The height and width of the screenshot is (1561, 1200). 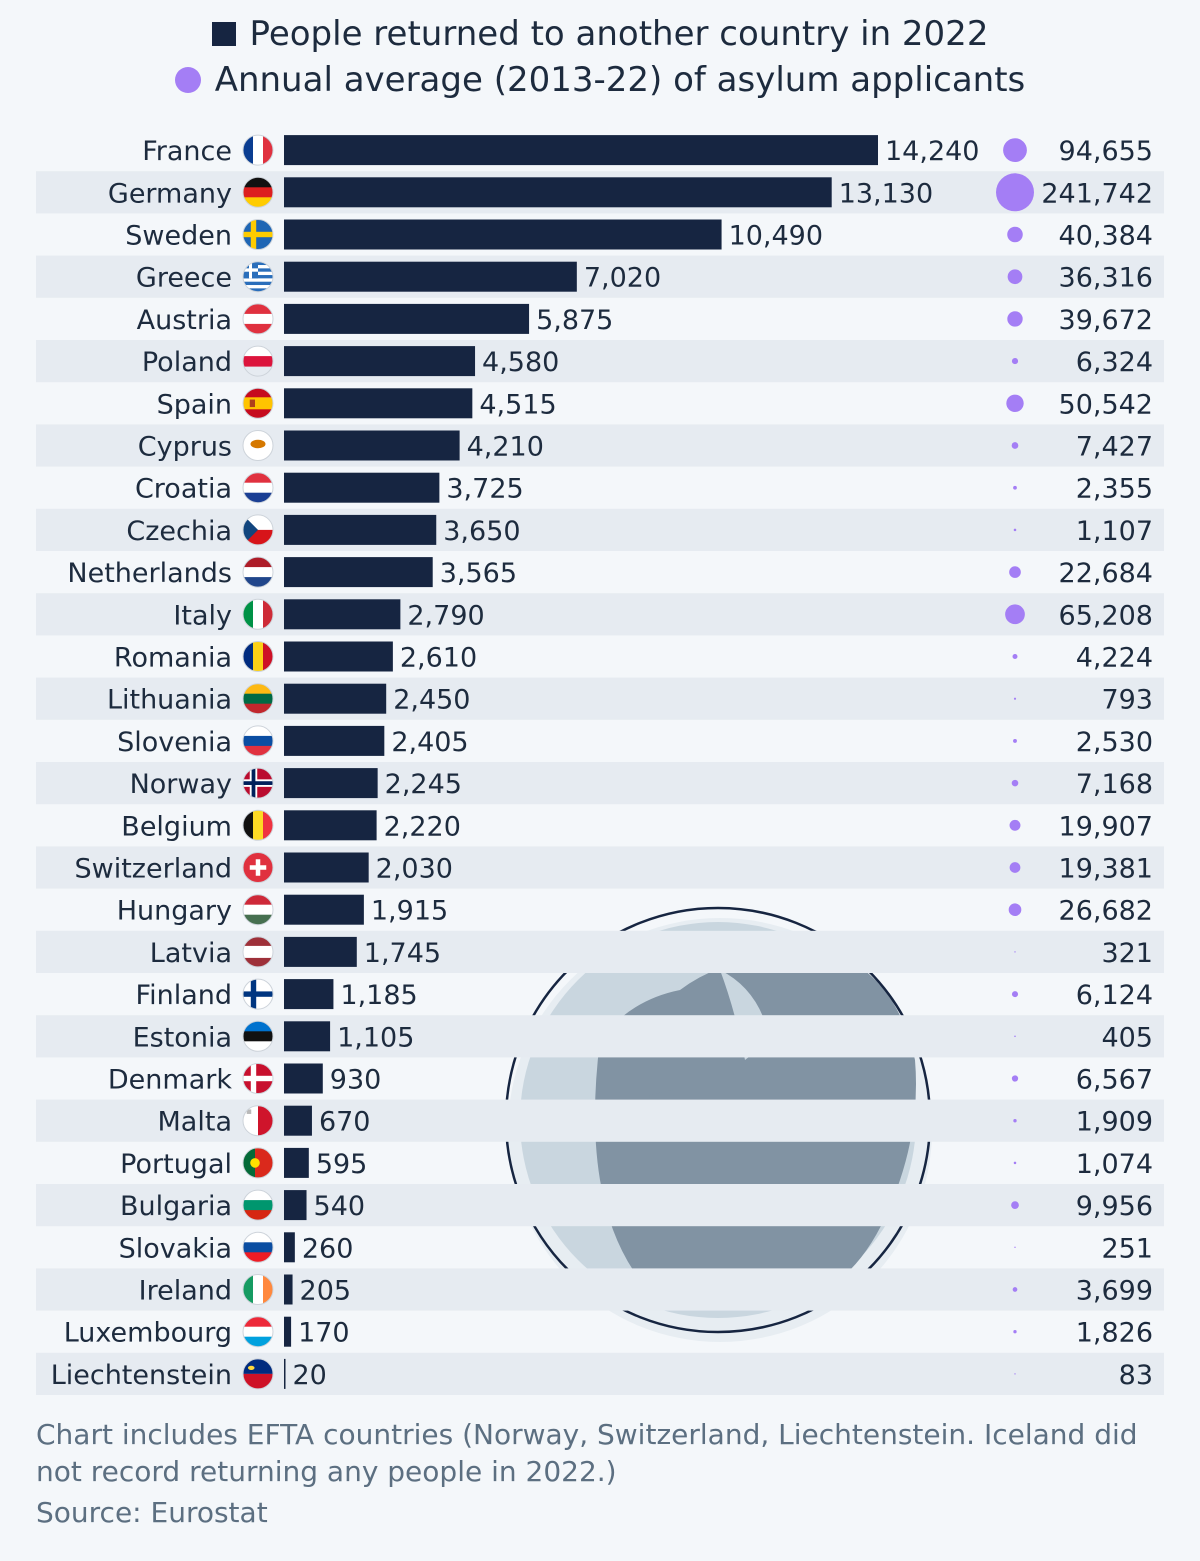 I want to click on category-label: Slovakia, so click(x=175, y=1248).